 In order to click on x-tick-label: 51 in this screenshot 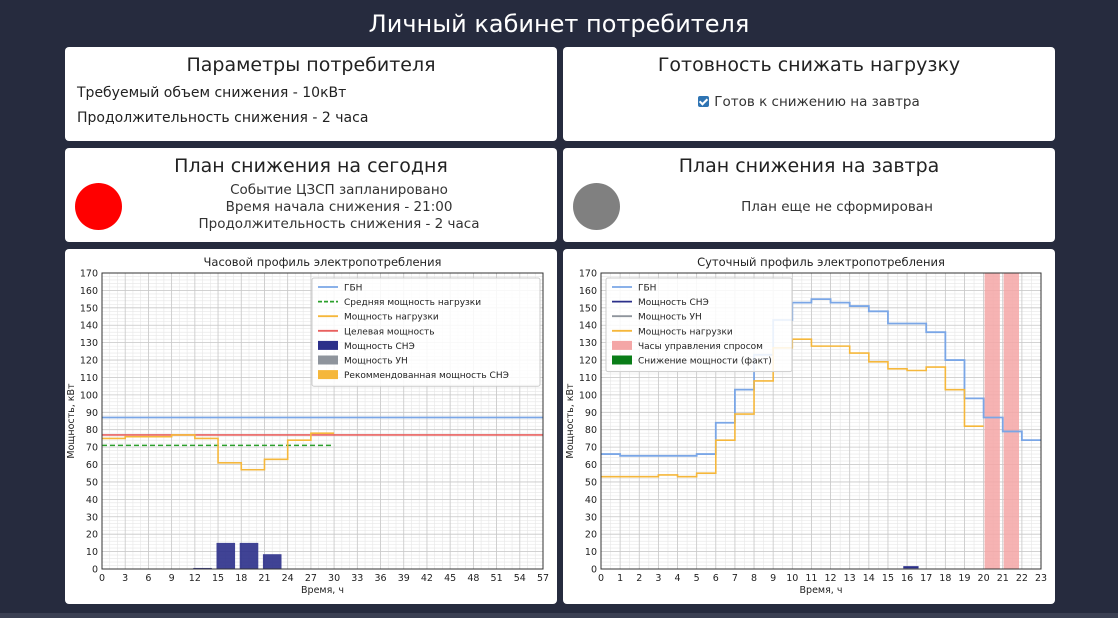, I will do `click(497, 578)`.